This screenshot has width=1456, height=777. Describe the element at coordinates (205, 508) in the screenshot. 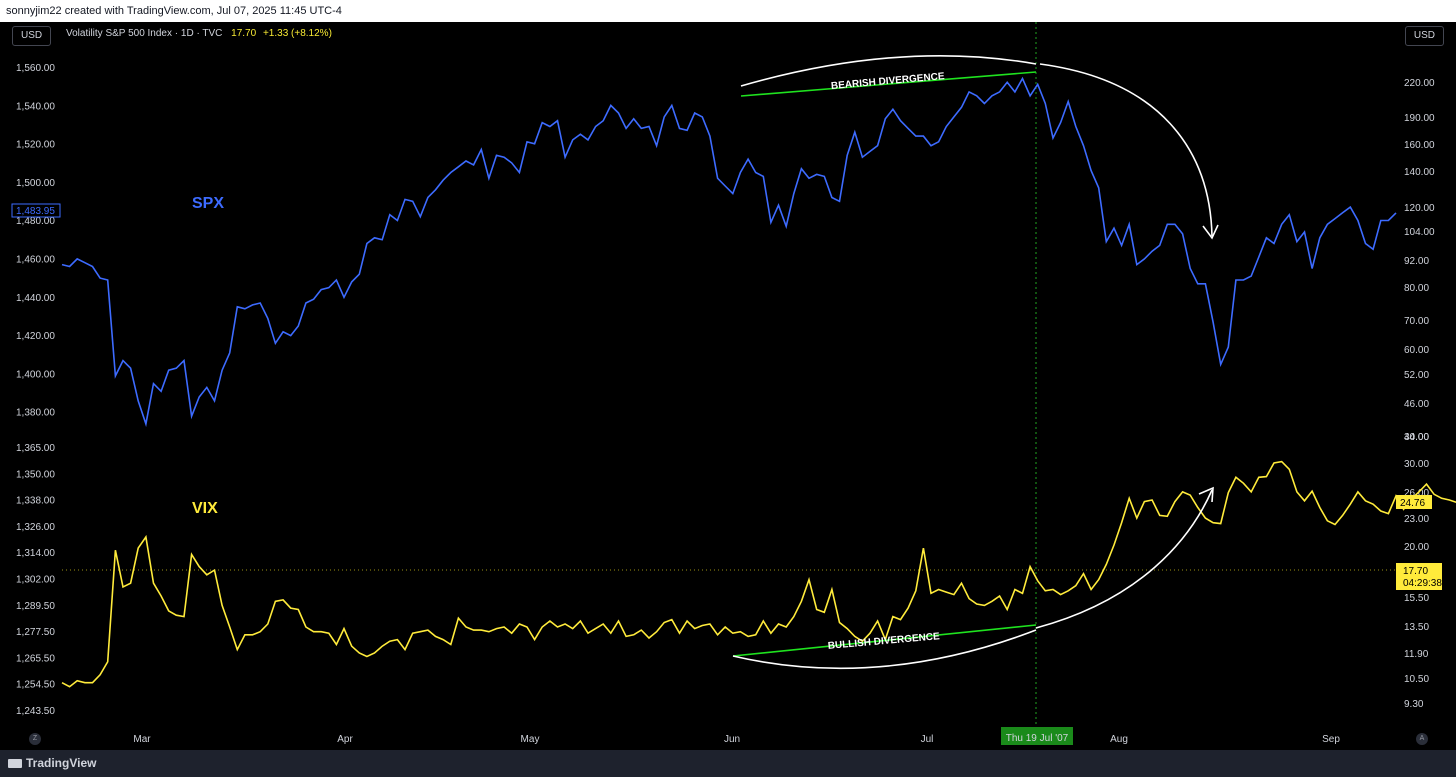

I see `vix-label: VIX` at that location.